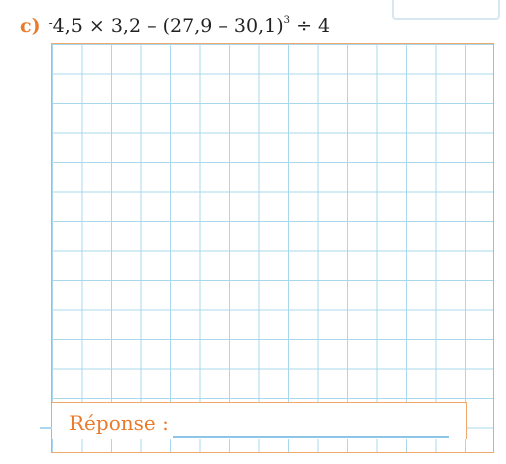 This screenshot has width=506, height=464. I want to click on answer-input-line, so click(311, 437).